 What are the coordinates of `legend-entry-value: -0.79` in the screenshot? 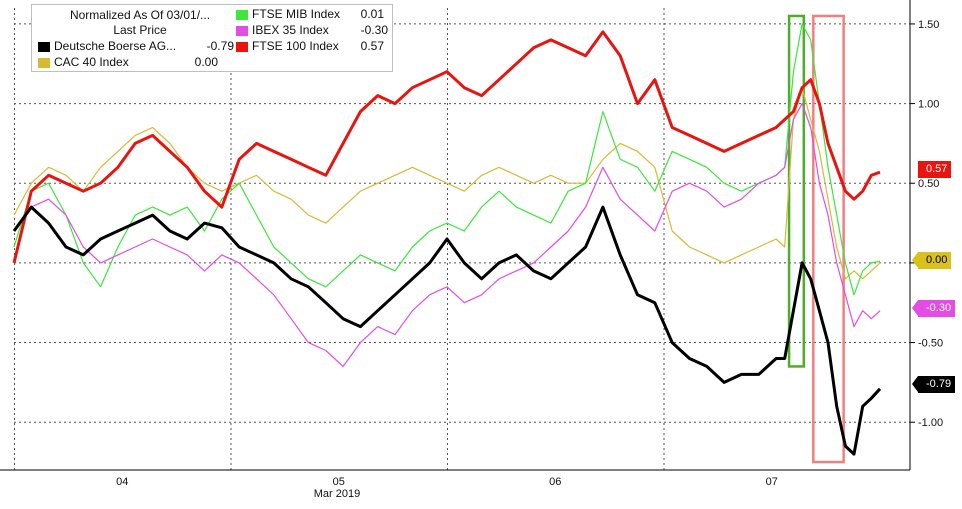 It's located at (220, 46).